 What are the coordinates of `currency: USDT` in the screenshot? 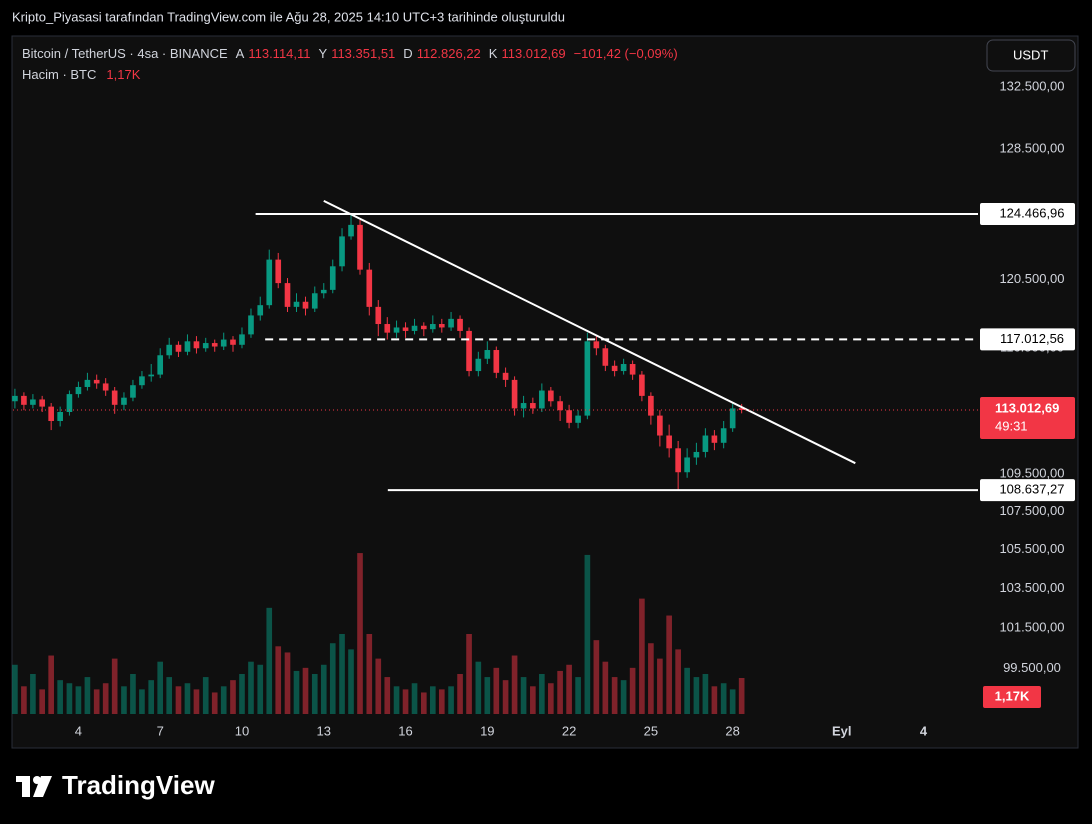 It's located at (1030, 54).